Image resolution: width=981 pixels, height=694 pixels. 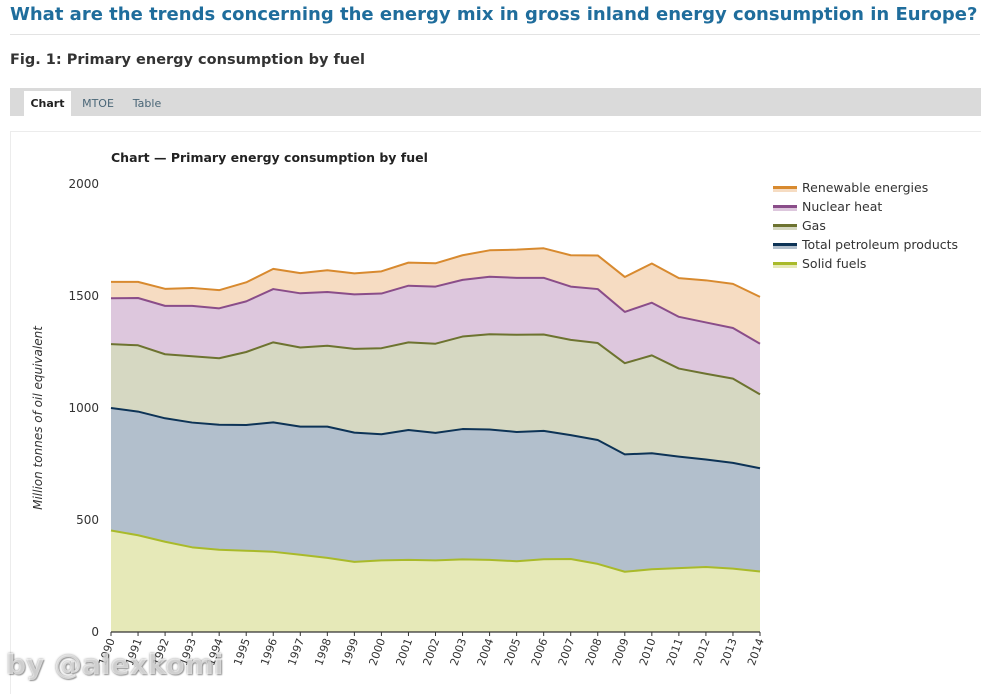 What do you see at coordinates (38, 417) in the screenshot?
I see `y-axis-label: Million tonnes of oil equivalent` at bounding box center [38, 417].